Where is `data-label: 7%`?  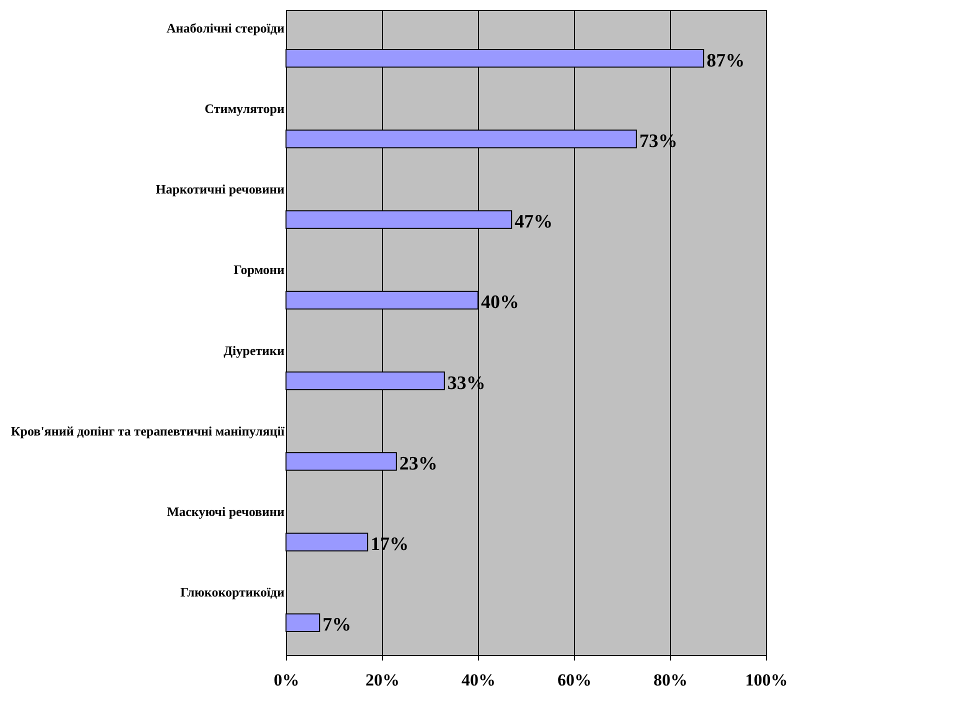 data-label: 7% is located at coordinates (337, 625).